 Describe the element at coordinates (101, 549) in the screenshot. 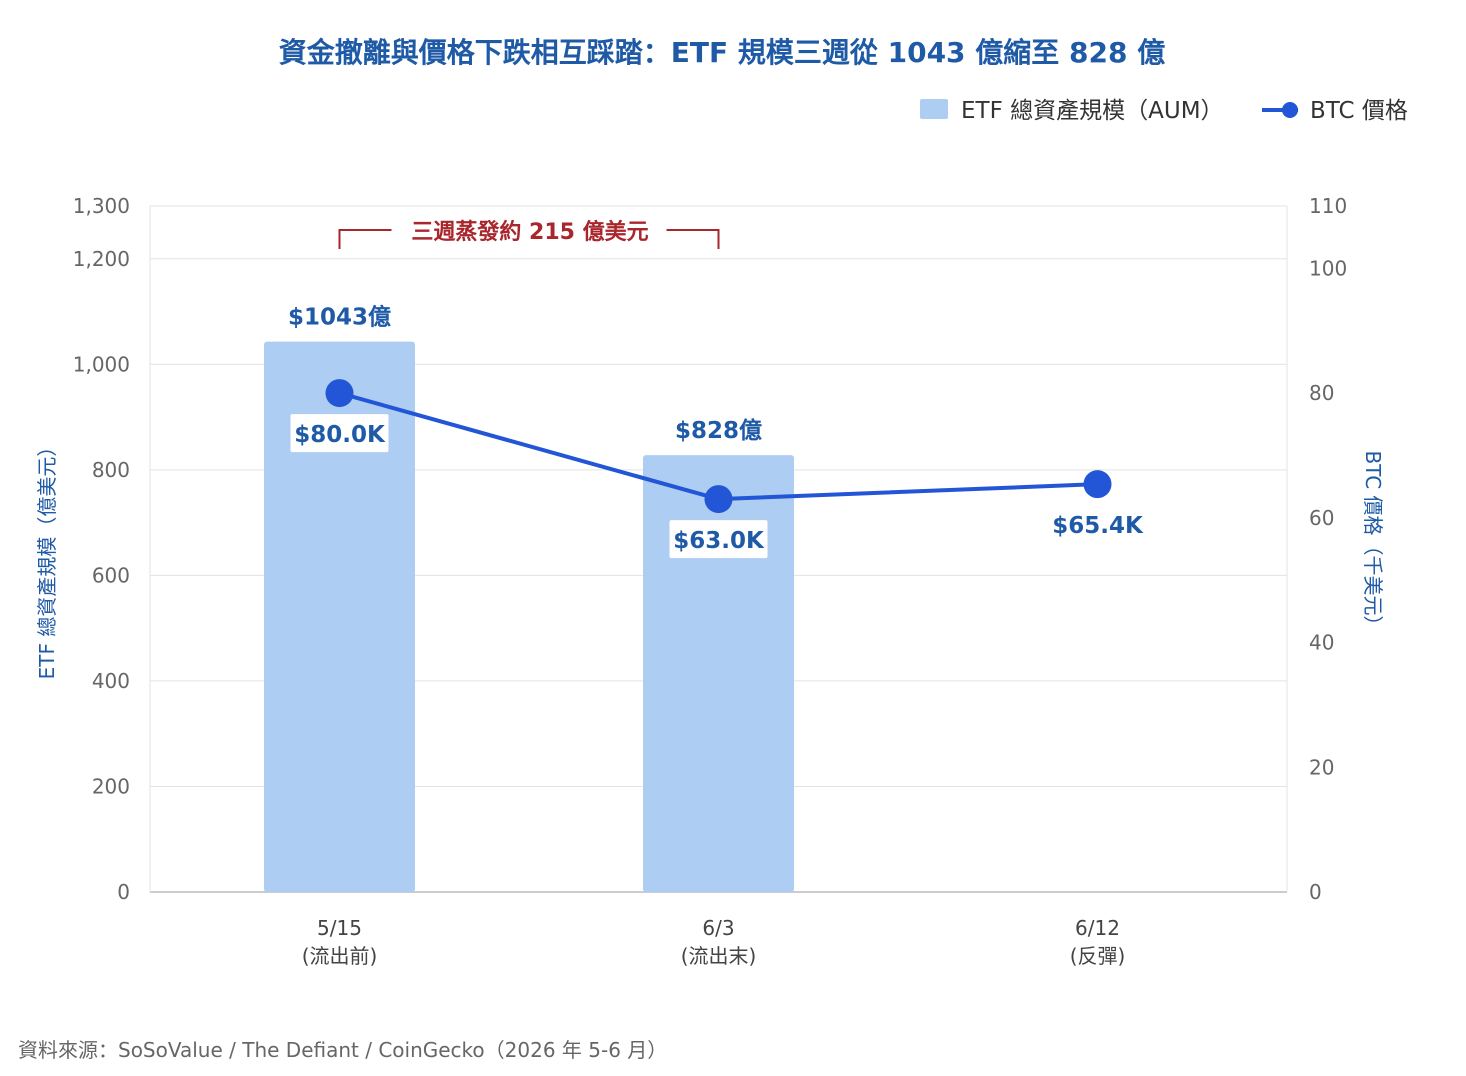

I see `y-axis-left-ticks: 0 200 400 600 800 1,000 1,200 1,300` at that location.